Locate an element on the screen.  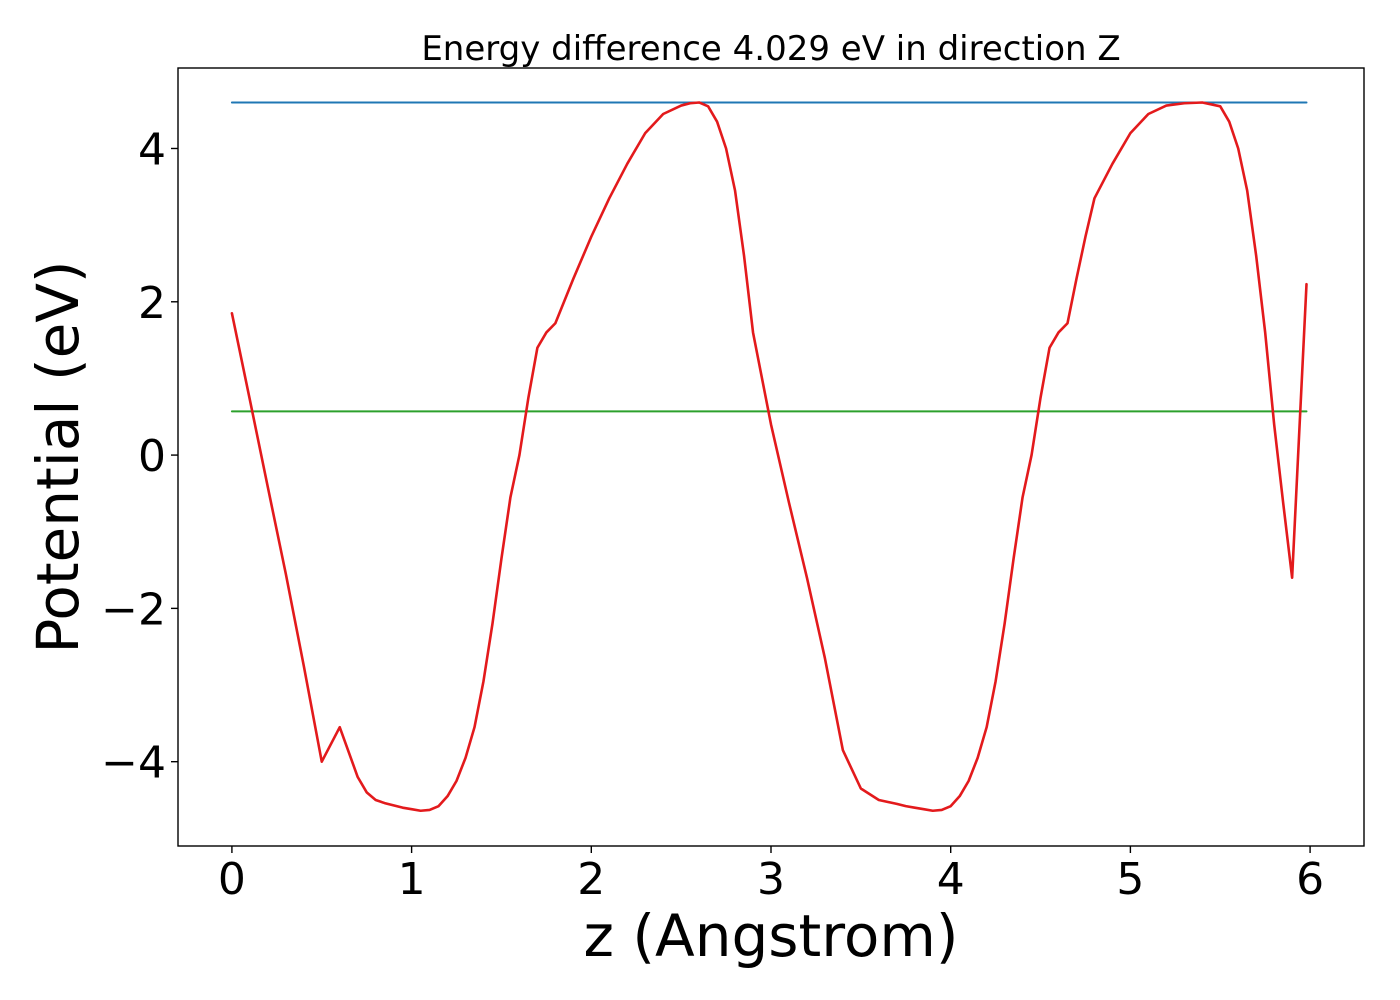
y-tick-label: 4 is located at coordinates (152, 149).